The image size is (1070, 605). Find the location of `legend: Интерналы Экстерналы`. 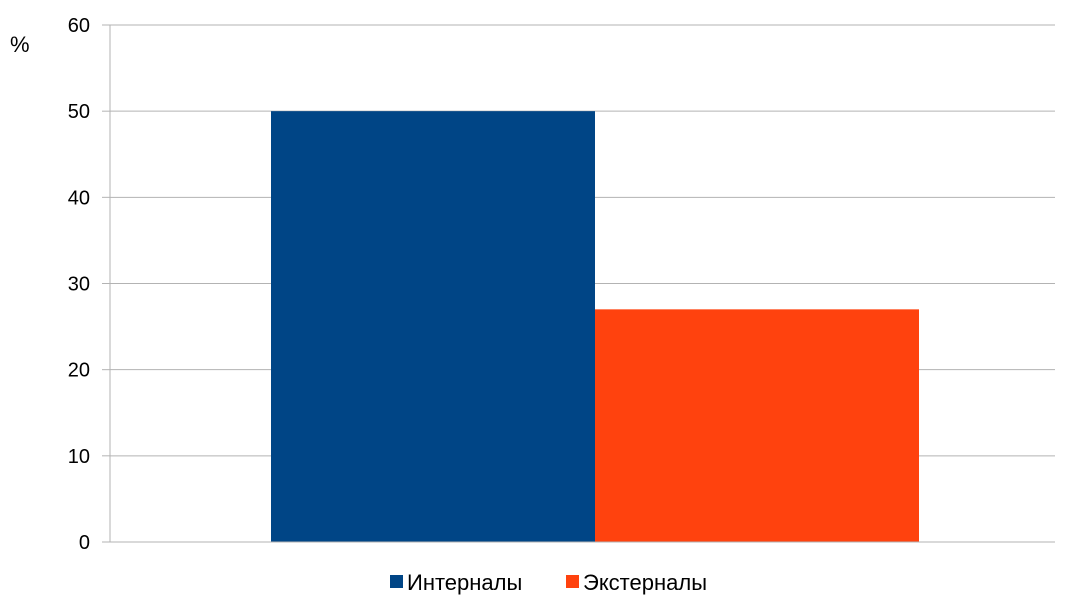

legend: Интерналы Экстерналы is located at coordinates (548, 582).